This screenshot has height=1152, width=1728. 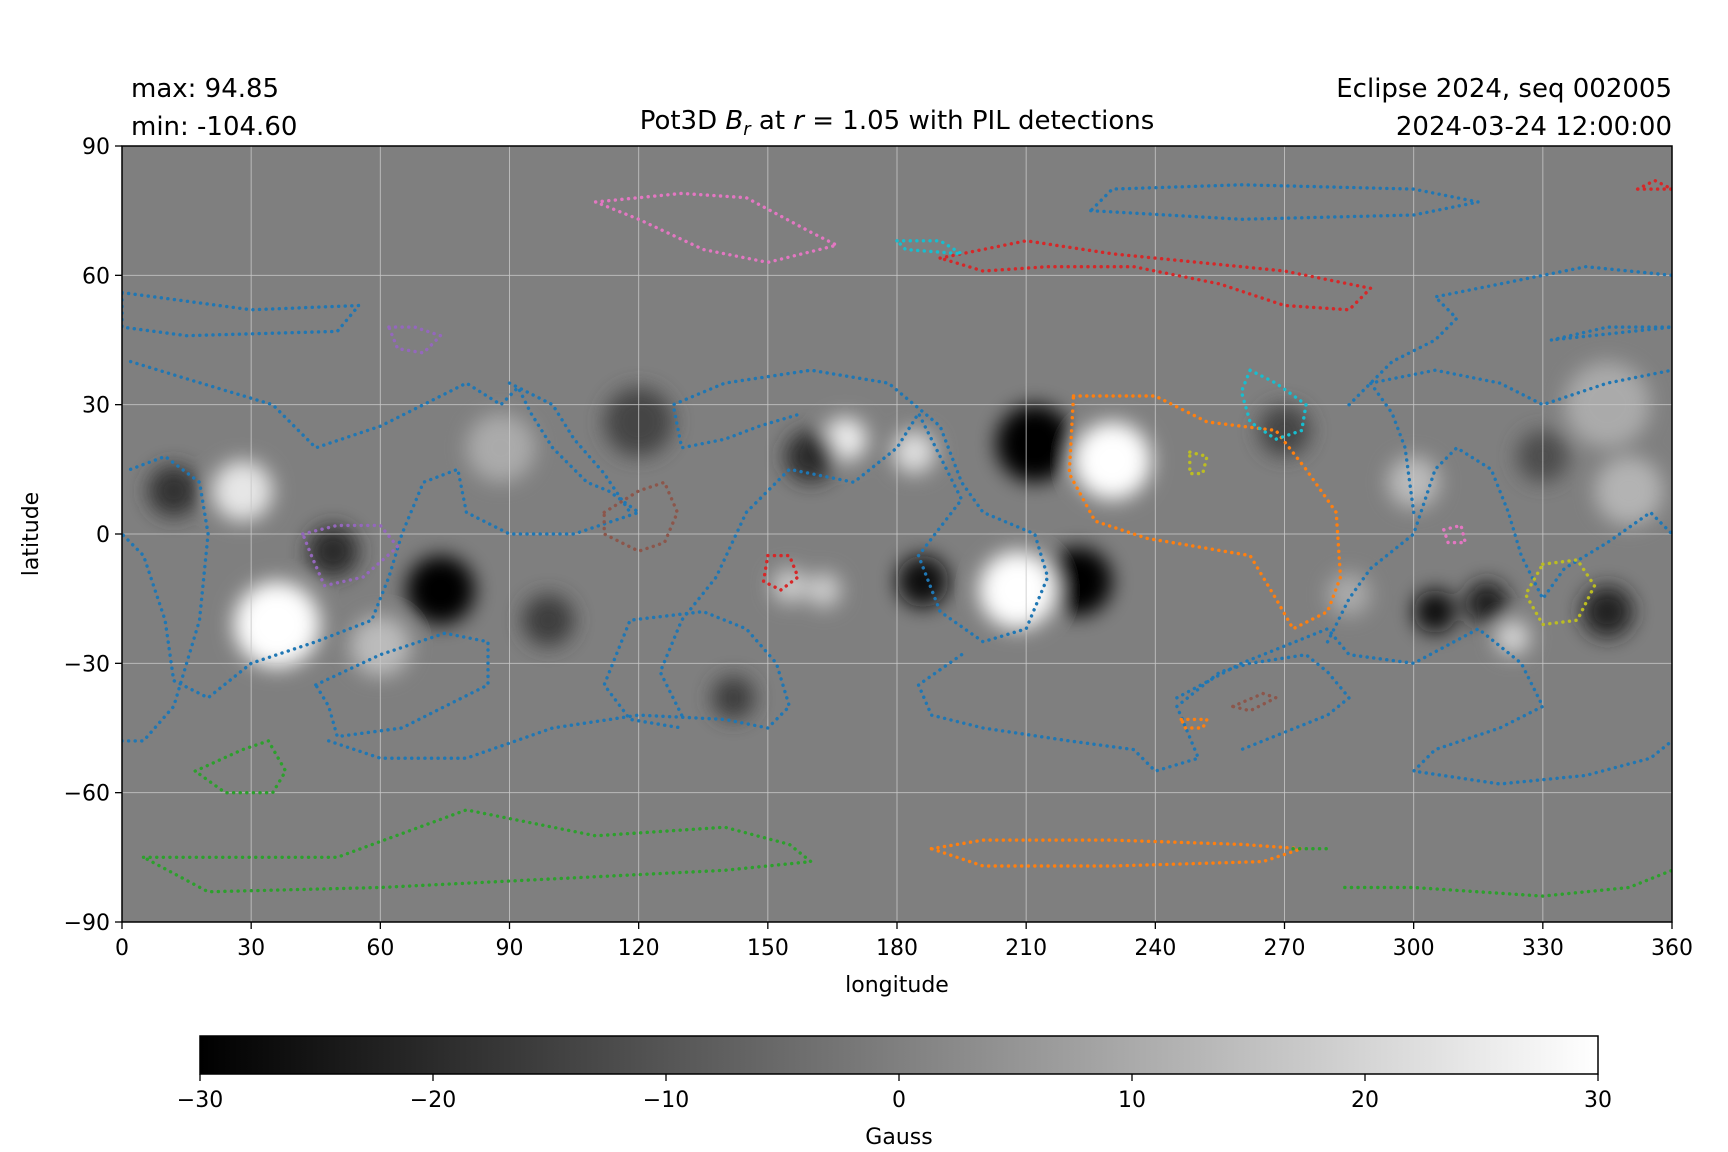 I want to click on y-axis-ticks: 90 60 30 0 −30 −60 −90, so click(x=93, y=535).